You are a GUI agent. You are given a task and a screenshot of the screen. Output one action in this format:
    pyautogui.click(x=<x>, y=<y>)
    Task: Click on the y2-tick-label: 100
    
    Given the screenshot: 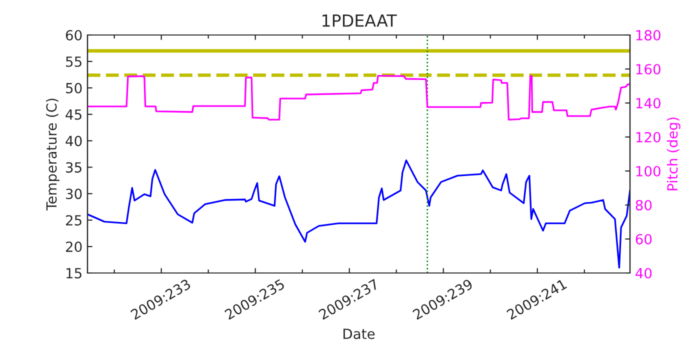 What is the action you would take?
    pyautogui.click(x=648, y=171)
    